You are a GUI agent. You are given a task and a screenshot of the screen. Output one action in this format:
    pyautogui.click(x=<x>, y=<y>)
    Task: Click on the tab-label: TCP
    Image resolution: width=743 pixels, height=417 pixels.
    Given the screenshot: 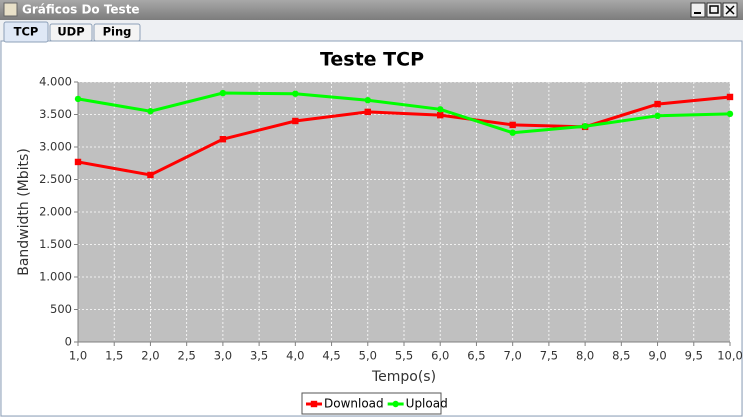 What is the action you would take?
    pyautogui.click(x=26, y=32)
    